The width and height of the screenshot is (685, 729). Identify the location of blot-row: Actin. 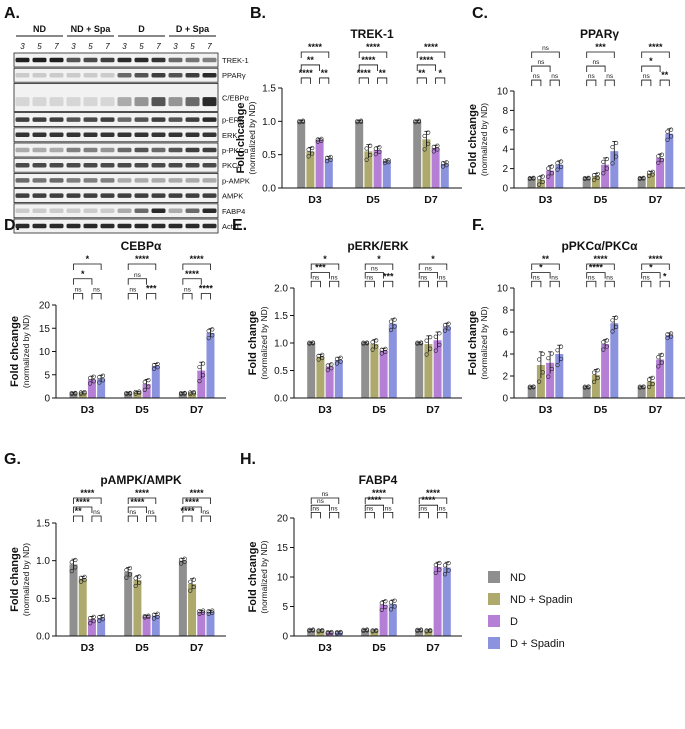
(126, 226).